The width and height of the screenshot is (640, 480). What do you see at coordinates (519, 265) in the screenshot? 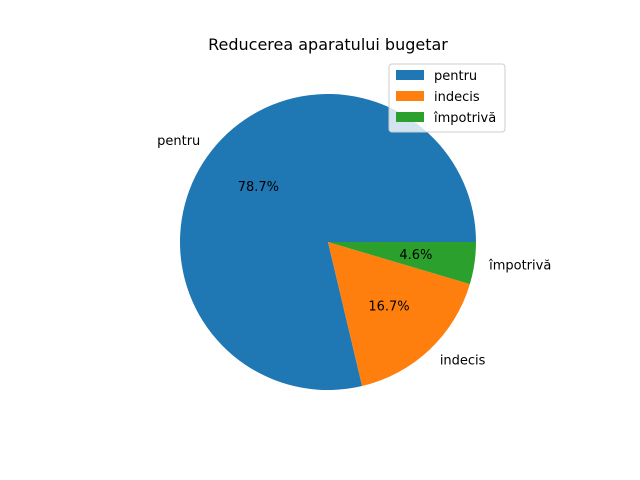
I see `pie-label-impotriva: împotrivă` at bounding box center [519, 265].